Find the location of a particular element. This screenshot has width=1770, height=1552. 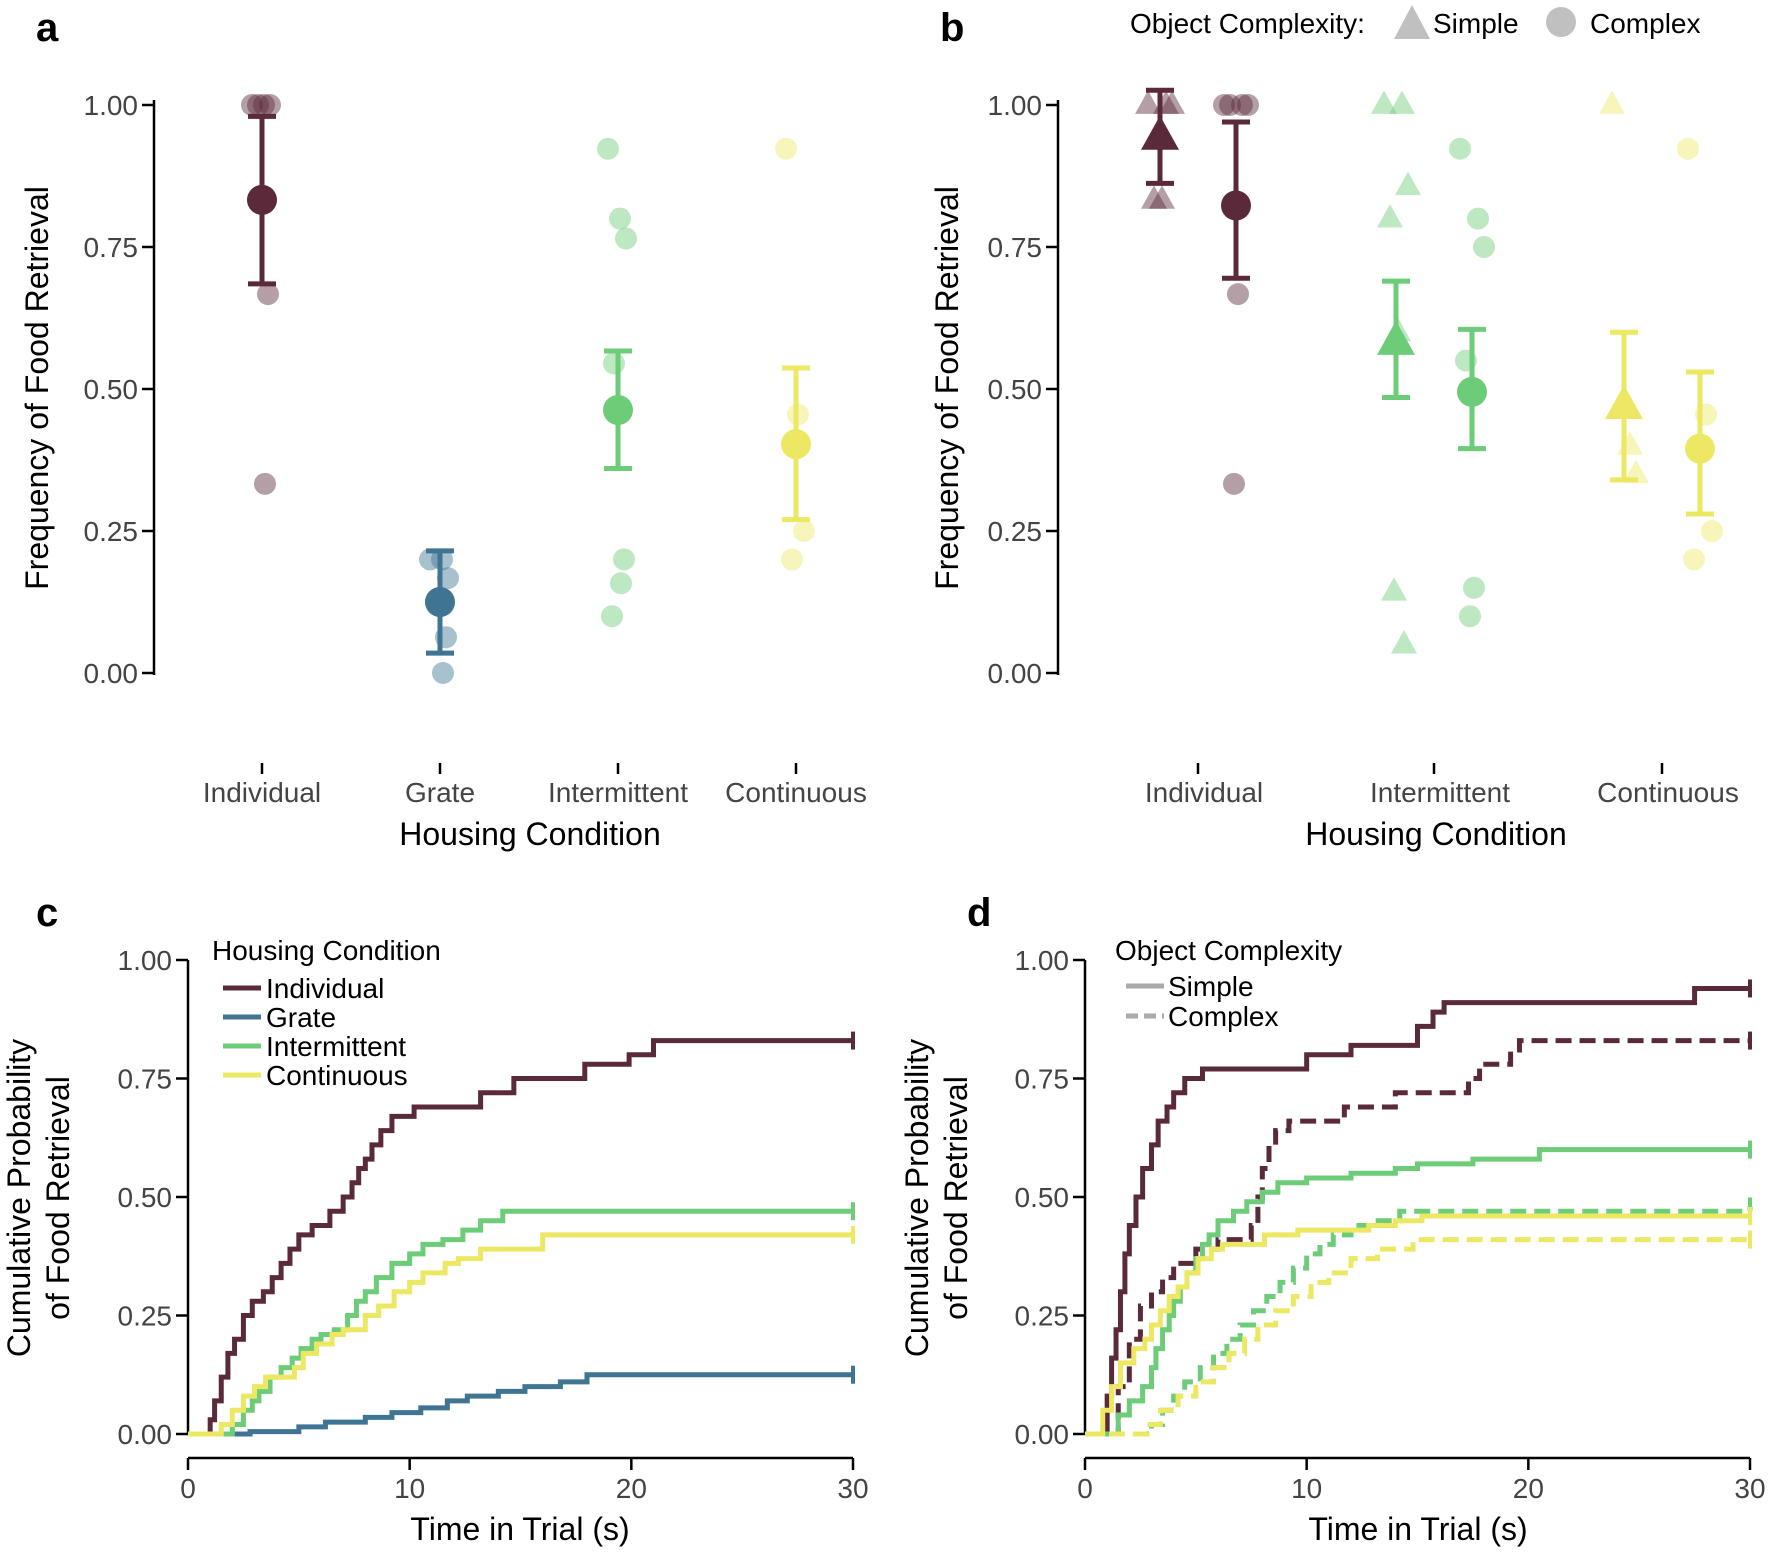

panel-d-series-intermittent-complex is located at coordinates (1419, 1321).